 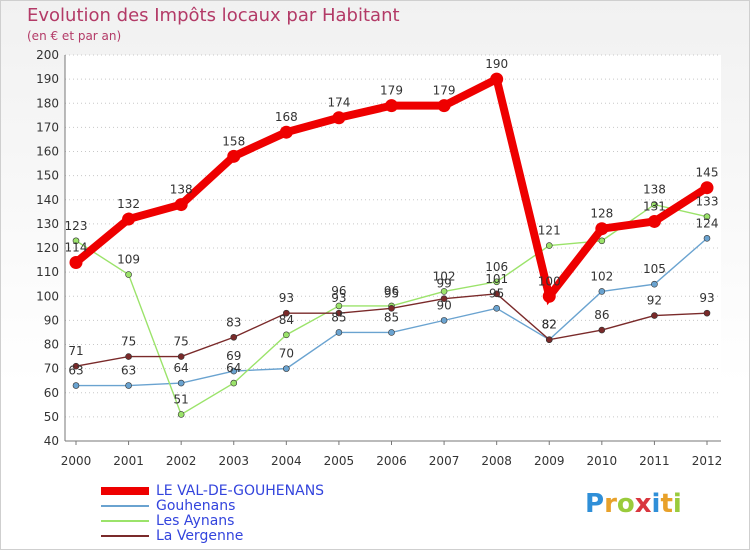 I want to click on y-tick-label: 120, so click(x=47, y=248).